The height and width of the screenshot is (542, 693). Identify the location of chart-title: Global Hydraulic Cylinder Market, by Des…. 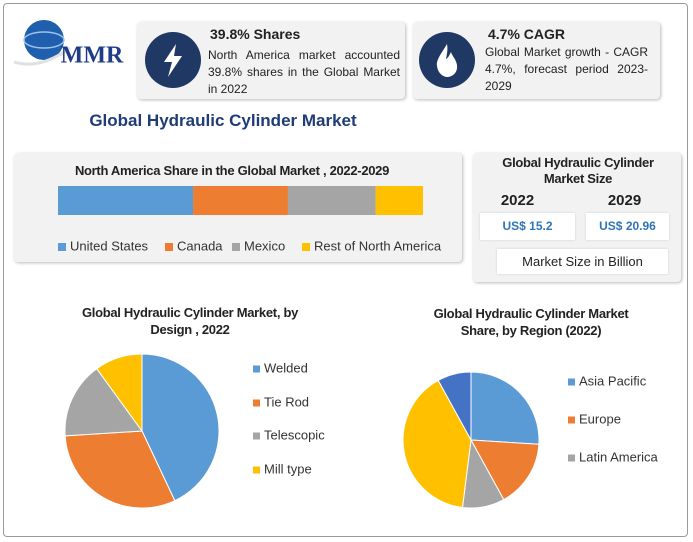
(190, 321).